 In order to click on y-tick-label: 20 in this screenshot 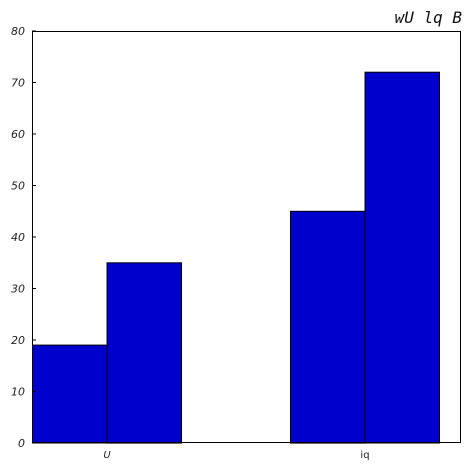, I will do `click(18, 340)`.